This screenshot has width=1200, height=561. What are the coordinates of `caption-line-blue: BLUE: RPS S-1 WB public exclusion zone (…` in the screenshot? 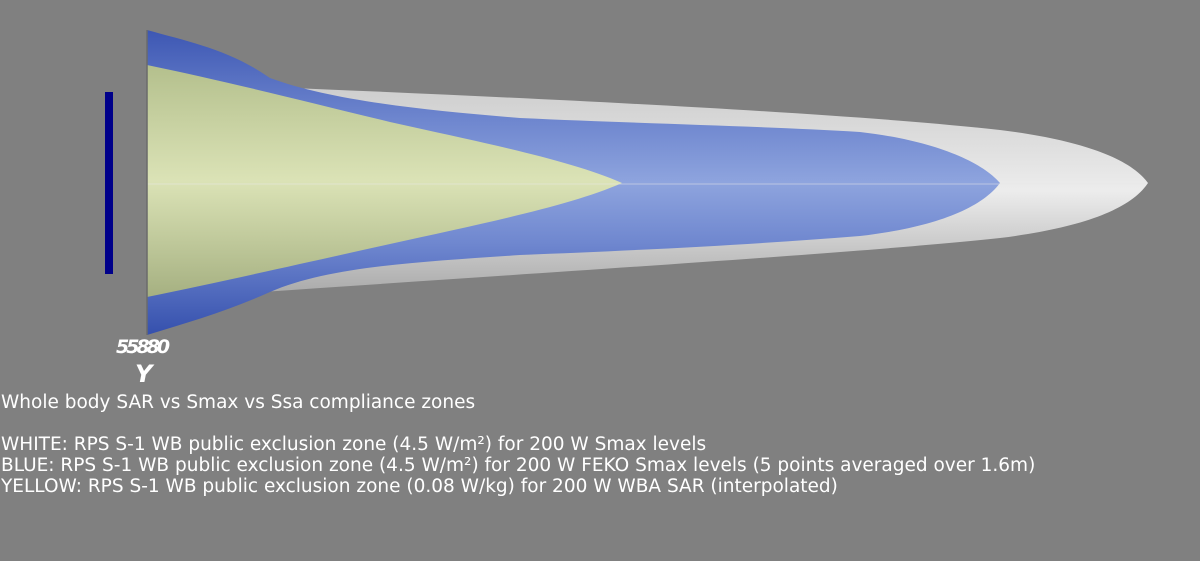 It's located at (518, 465).